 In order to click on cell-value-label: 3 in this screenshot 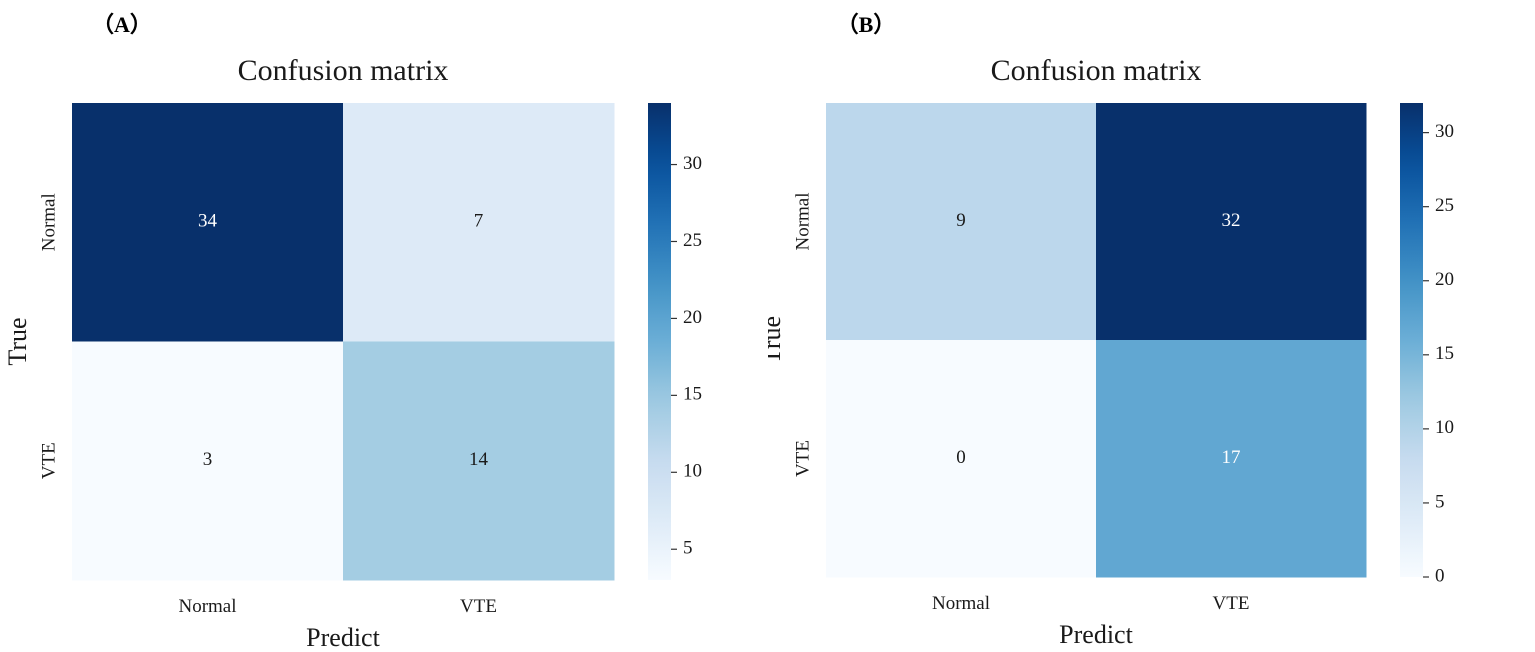, I will do `click(208, 459)`.